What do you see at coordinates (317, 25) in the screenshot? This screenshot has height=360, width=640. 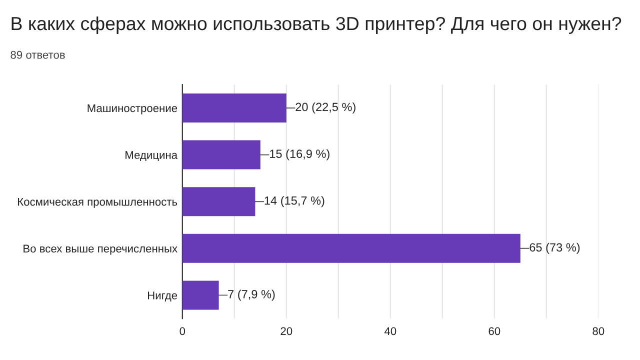 I see `chart-title: В каких сферах можно использовать 3D принтер? Для чего он нужен?` at bounding box center [317, 25].